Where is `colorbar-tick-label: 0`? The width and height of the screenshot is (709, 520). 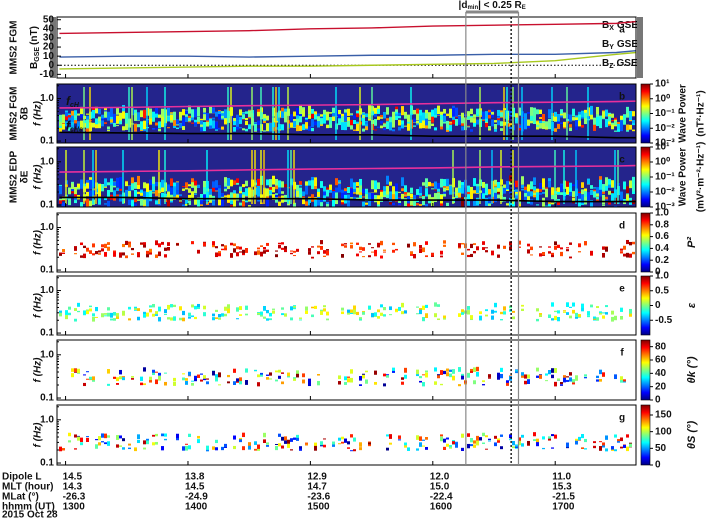 colorbar-tick-label: 0 is located at coordinates (658, 272).